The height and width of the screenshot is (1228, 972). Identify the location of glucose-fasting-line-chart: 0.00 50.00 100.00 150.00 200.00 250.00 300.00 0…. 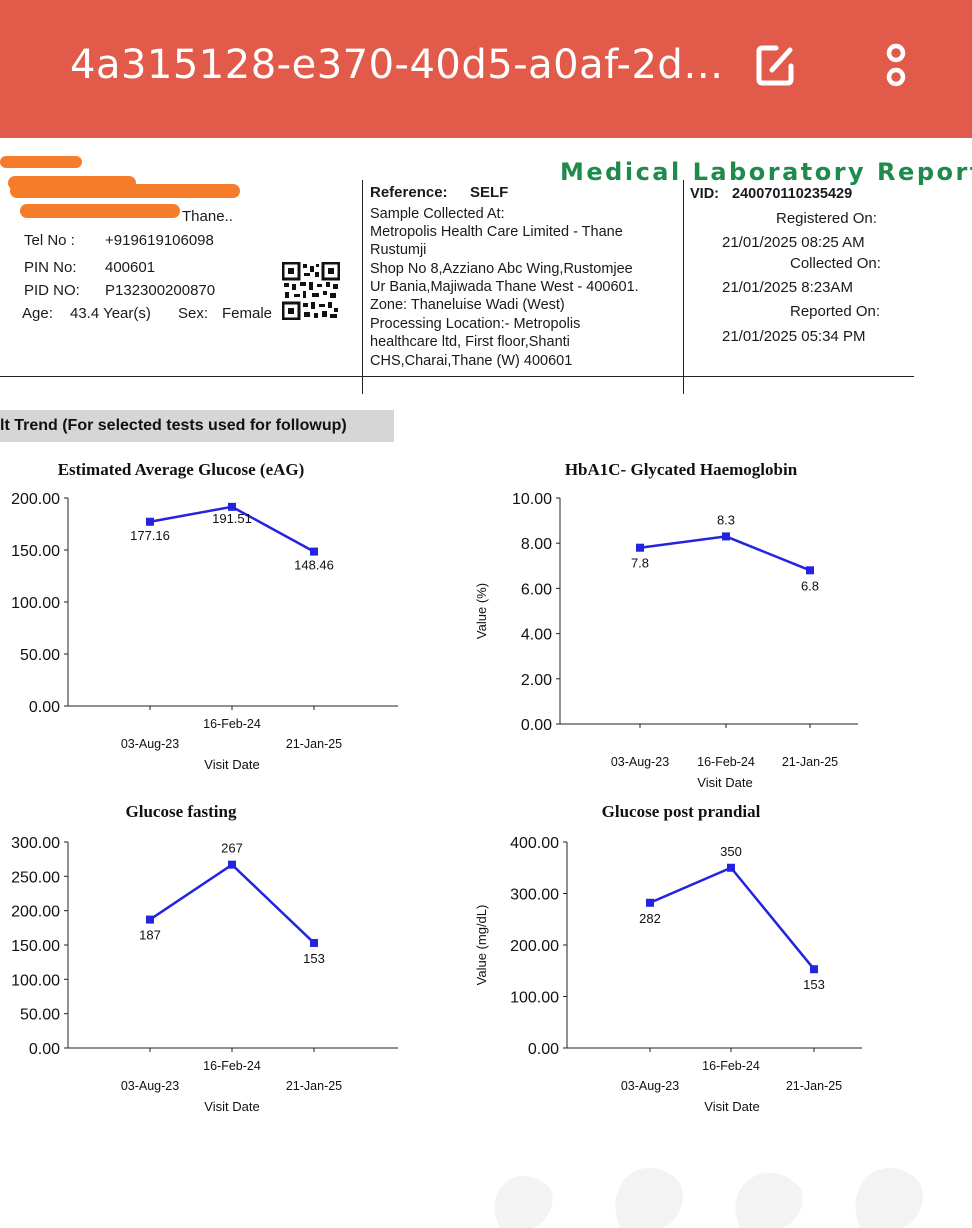
(204, 974).